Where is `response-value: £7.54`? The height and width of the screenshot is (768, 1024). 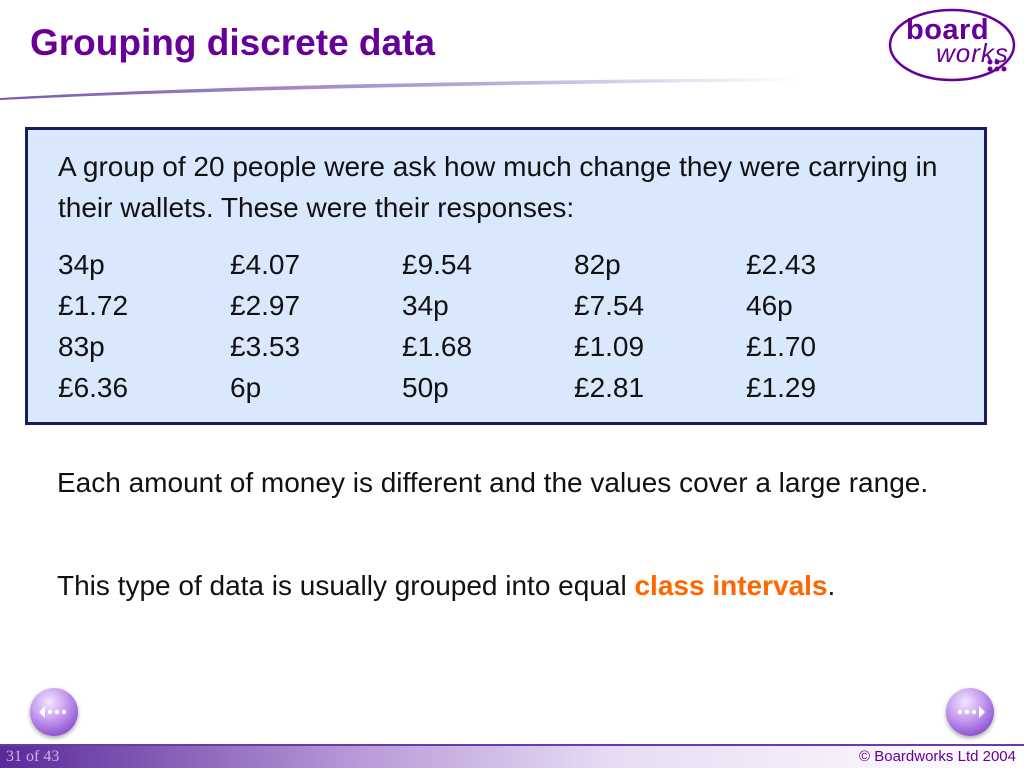 response-value: £7.54 is located at coordinates (609, 305).